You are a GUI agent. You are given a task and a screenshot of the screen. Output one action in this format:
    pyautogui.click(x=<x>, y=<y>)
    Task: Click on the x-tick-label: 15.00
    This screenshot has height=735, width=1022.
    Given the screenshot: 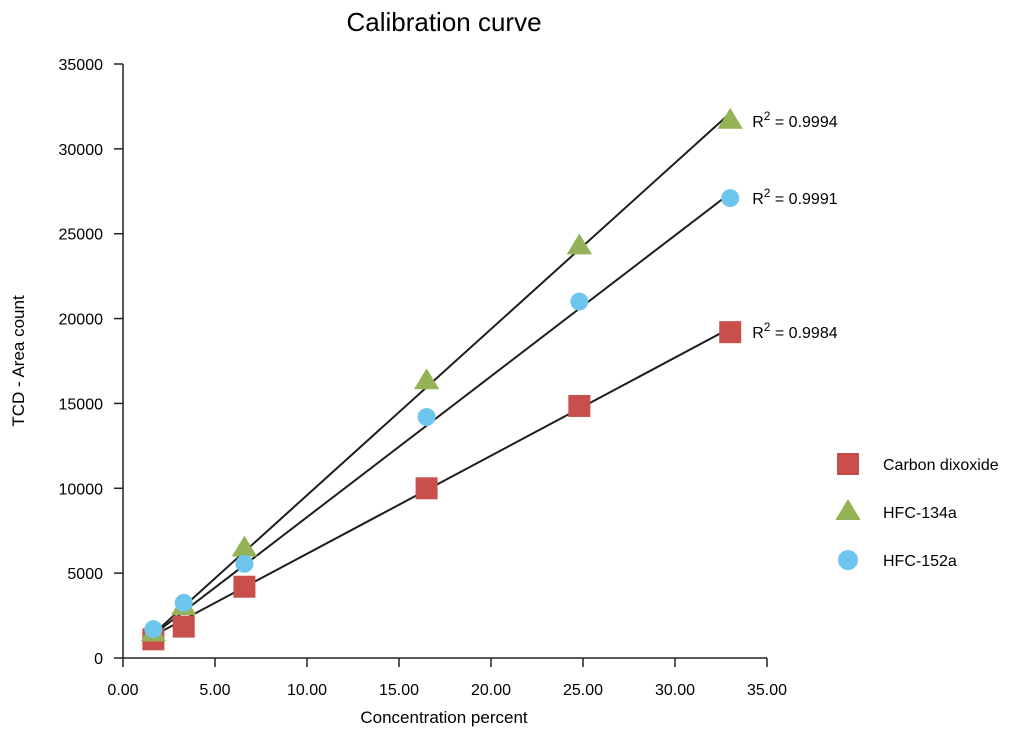 What is the action you would take?
    pyautogui.click(x=399, y=690)
    